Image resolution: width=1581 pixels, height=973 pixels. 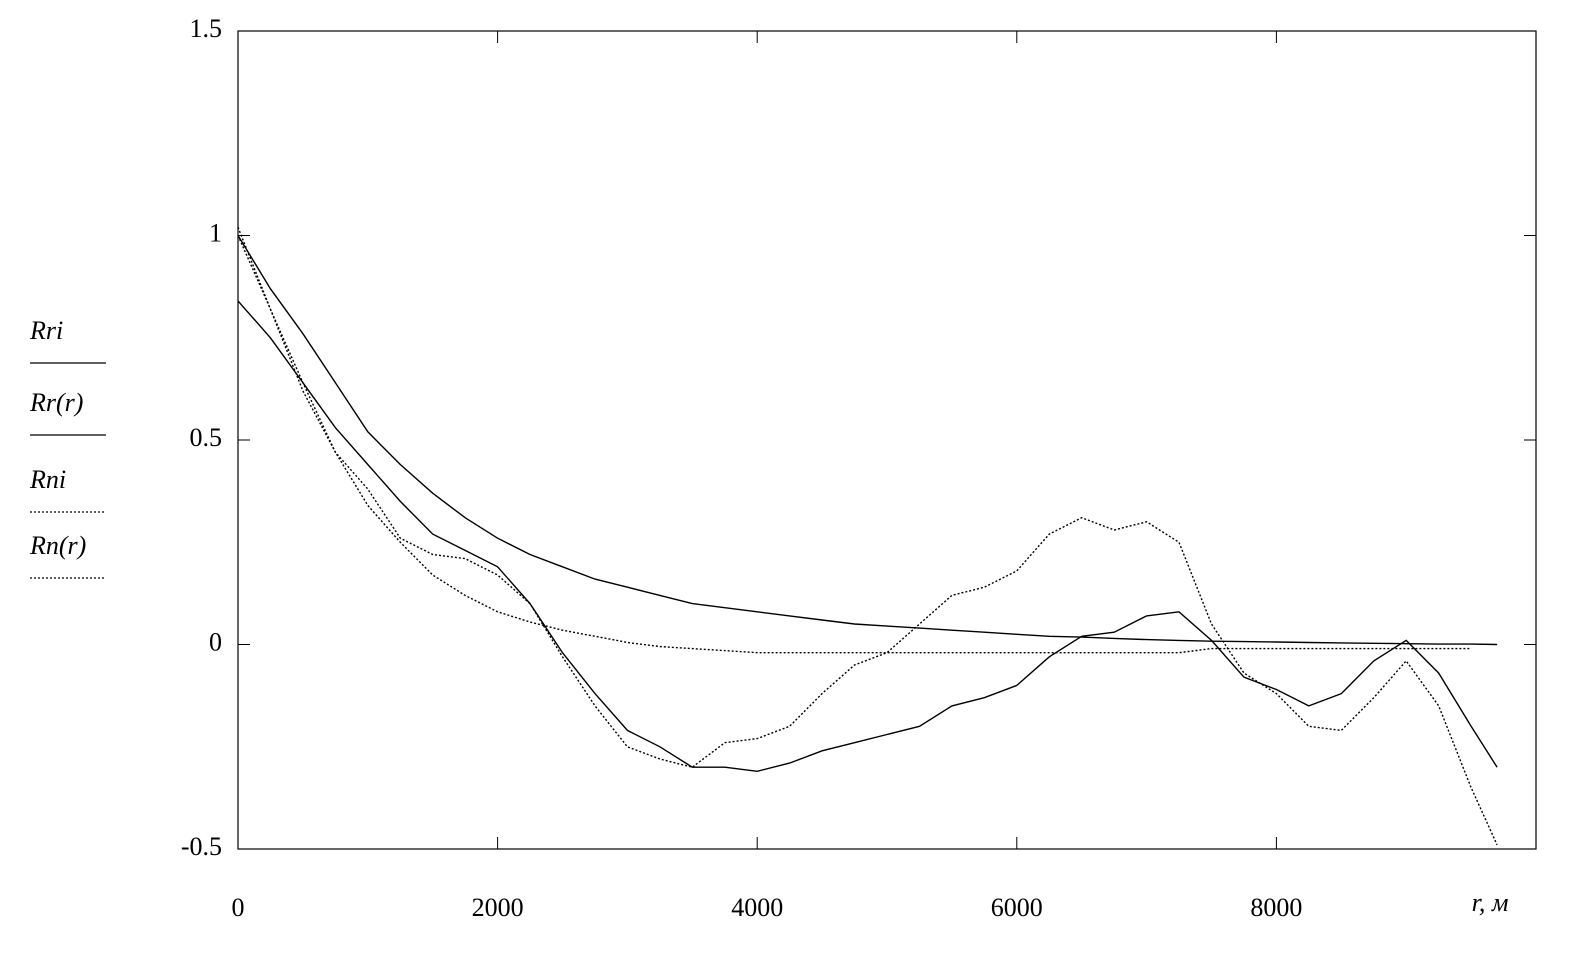 I want to click on x-axis-label: r, м, so click(x=1490, y=902).